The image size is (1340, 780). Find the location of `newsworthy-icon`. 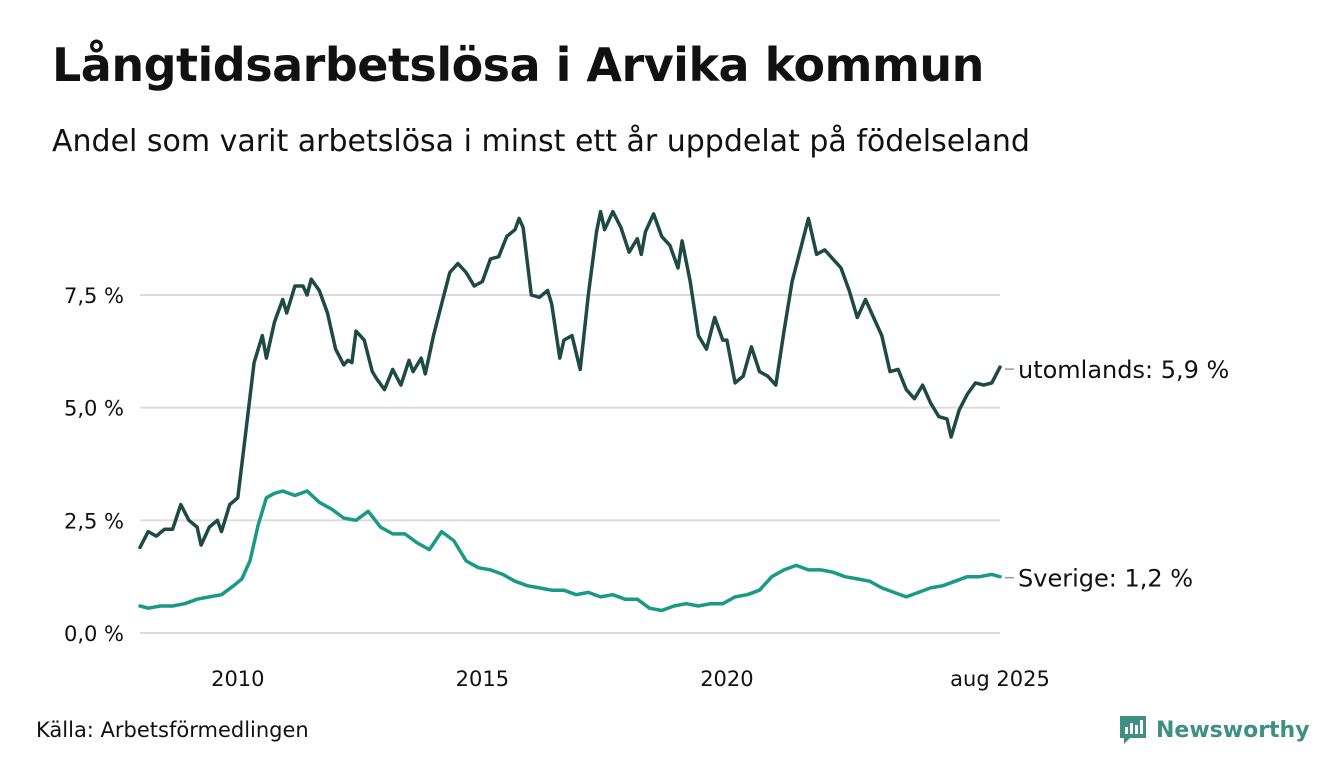

newsworthy-icon is located at coordinates (1133, 730).